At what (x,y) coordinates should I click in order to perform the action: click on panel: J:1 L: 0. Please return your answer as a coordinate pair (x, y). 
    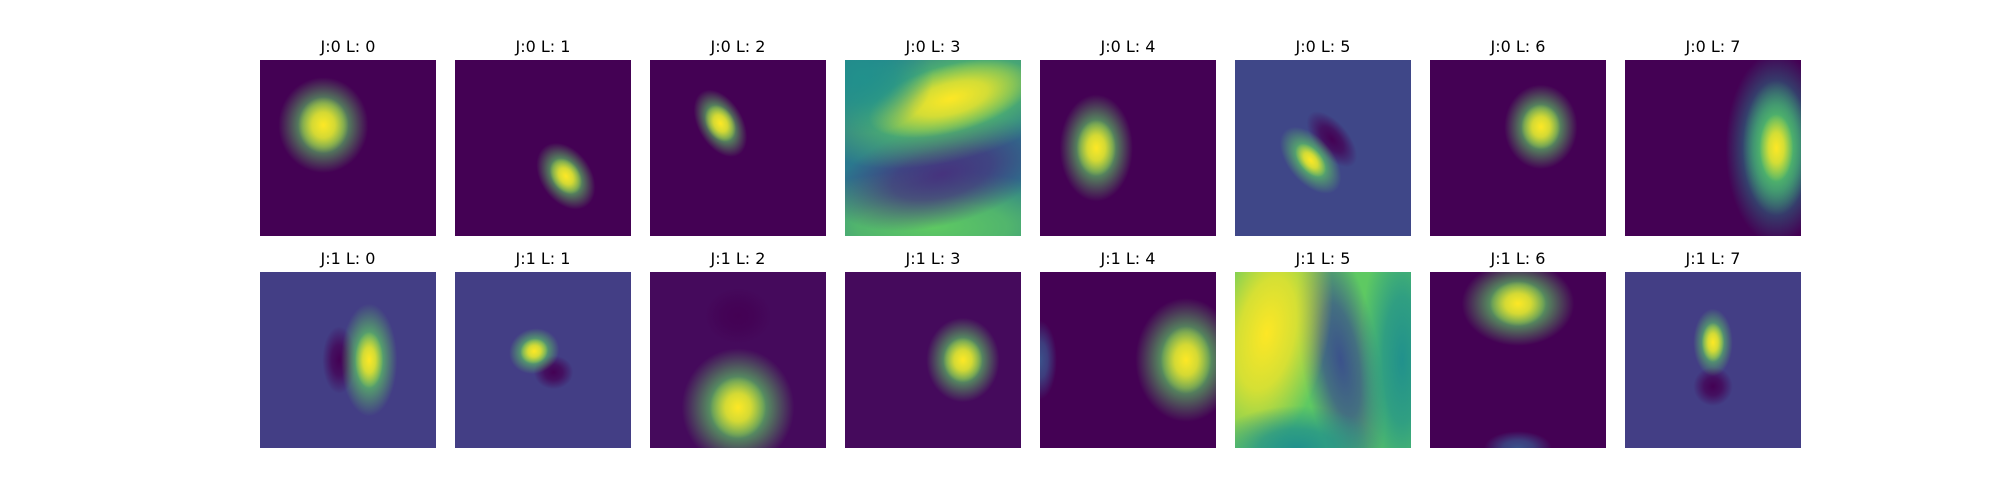
    Looking at the image, I should click on (348, 348).